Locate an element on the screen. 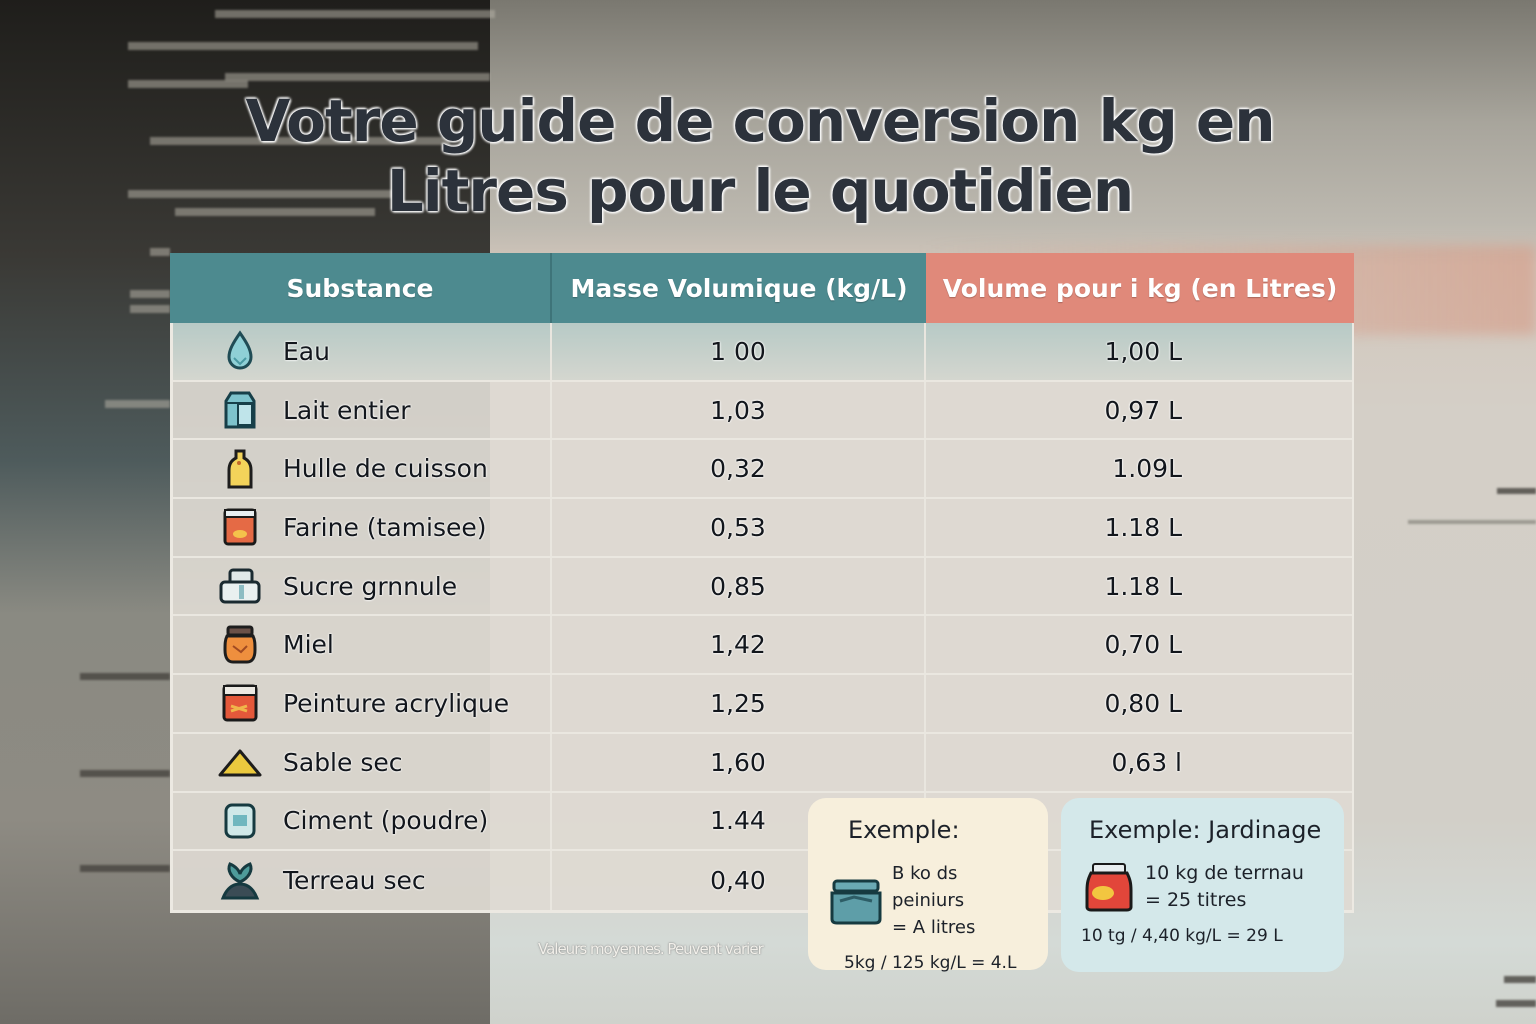 The image size is (1536, 1024). paint-bucket-icon is located at coordinates (856, 901).